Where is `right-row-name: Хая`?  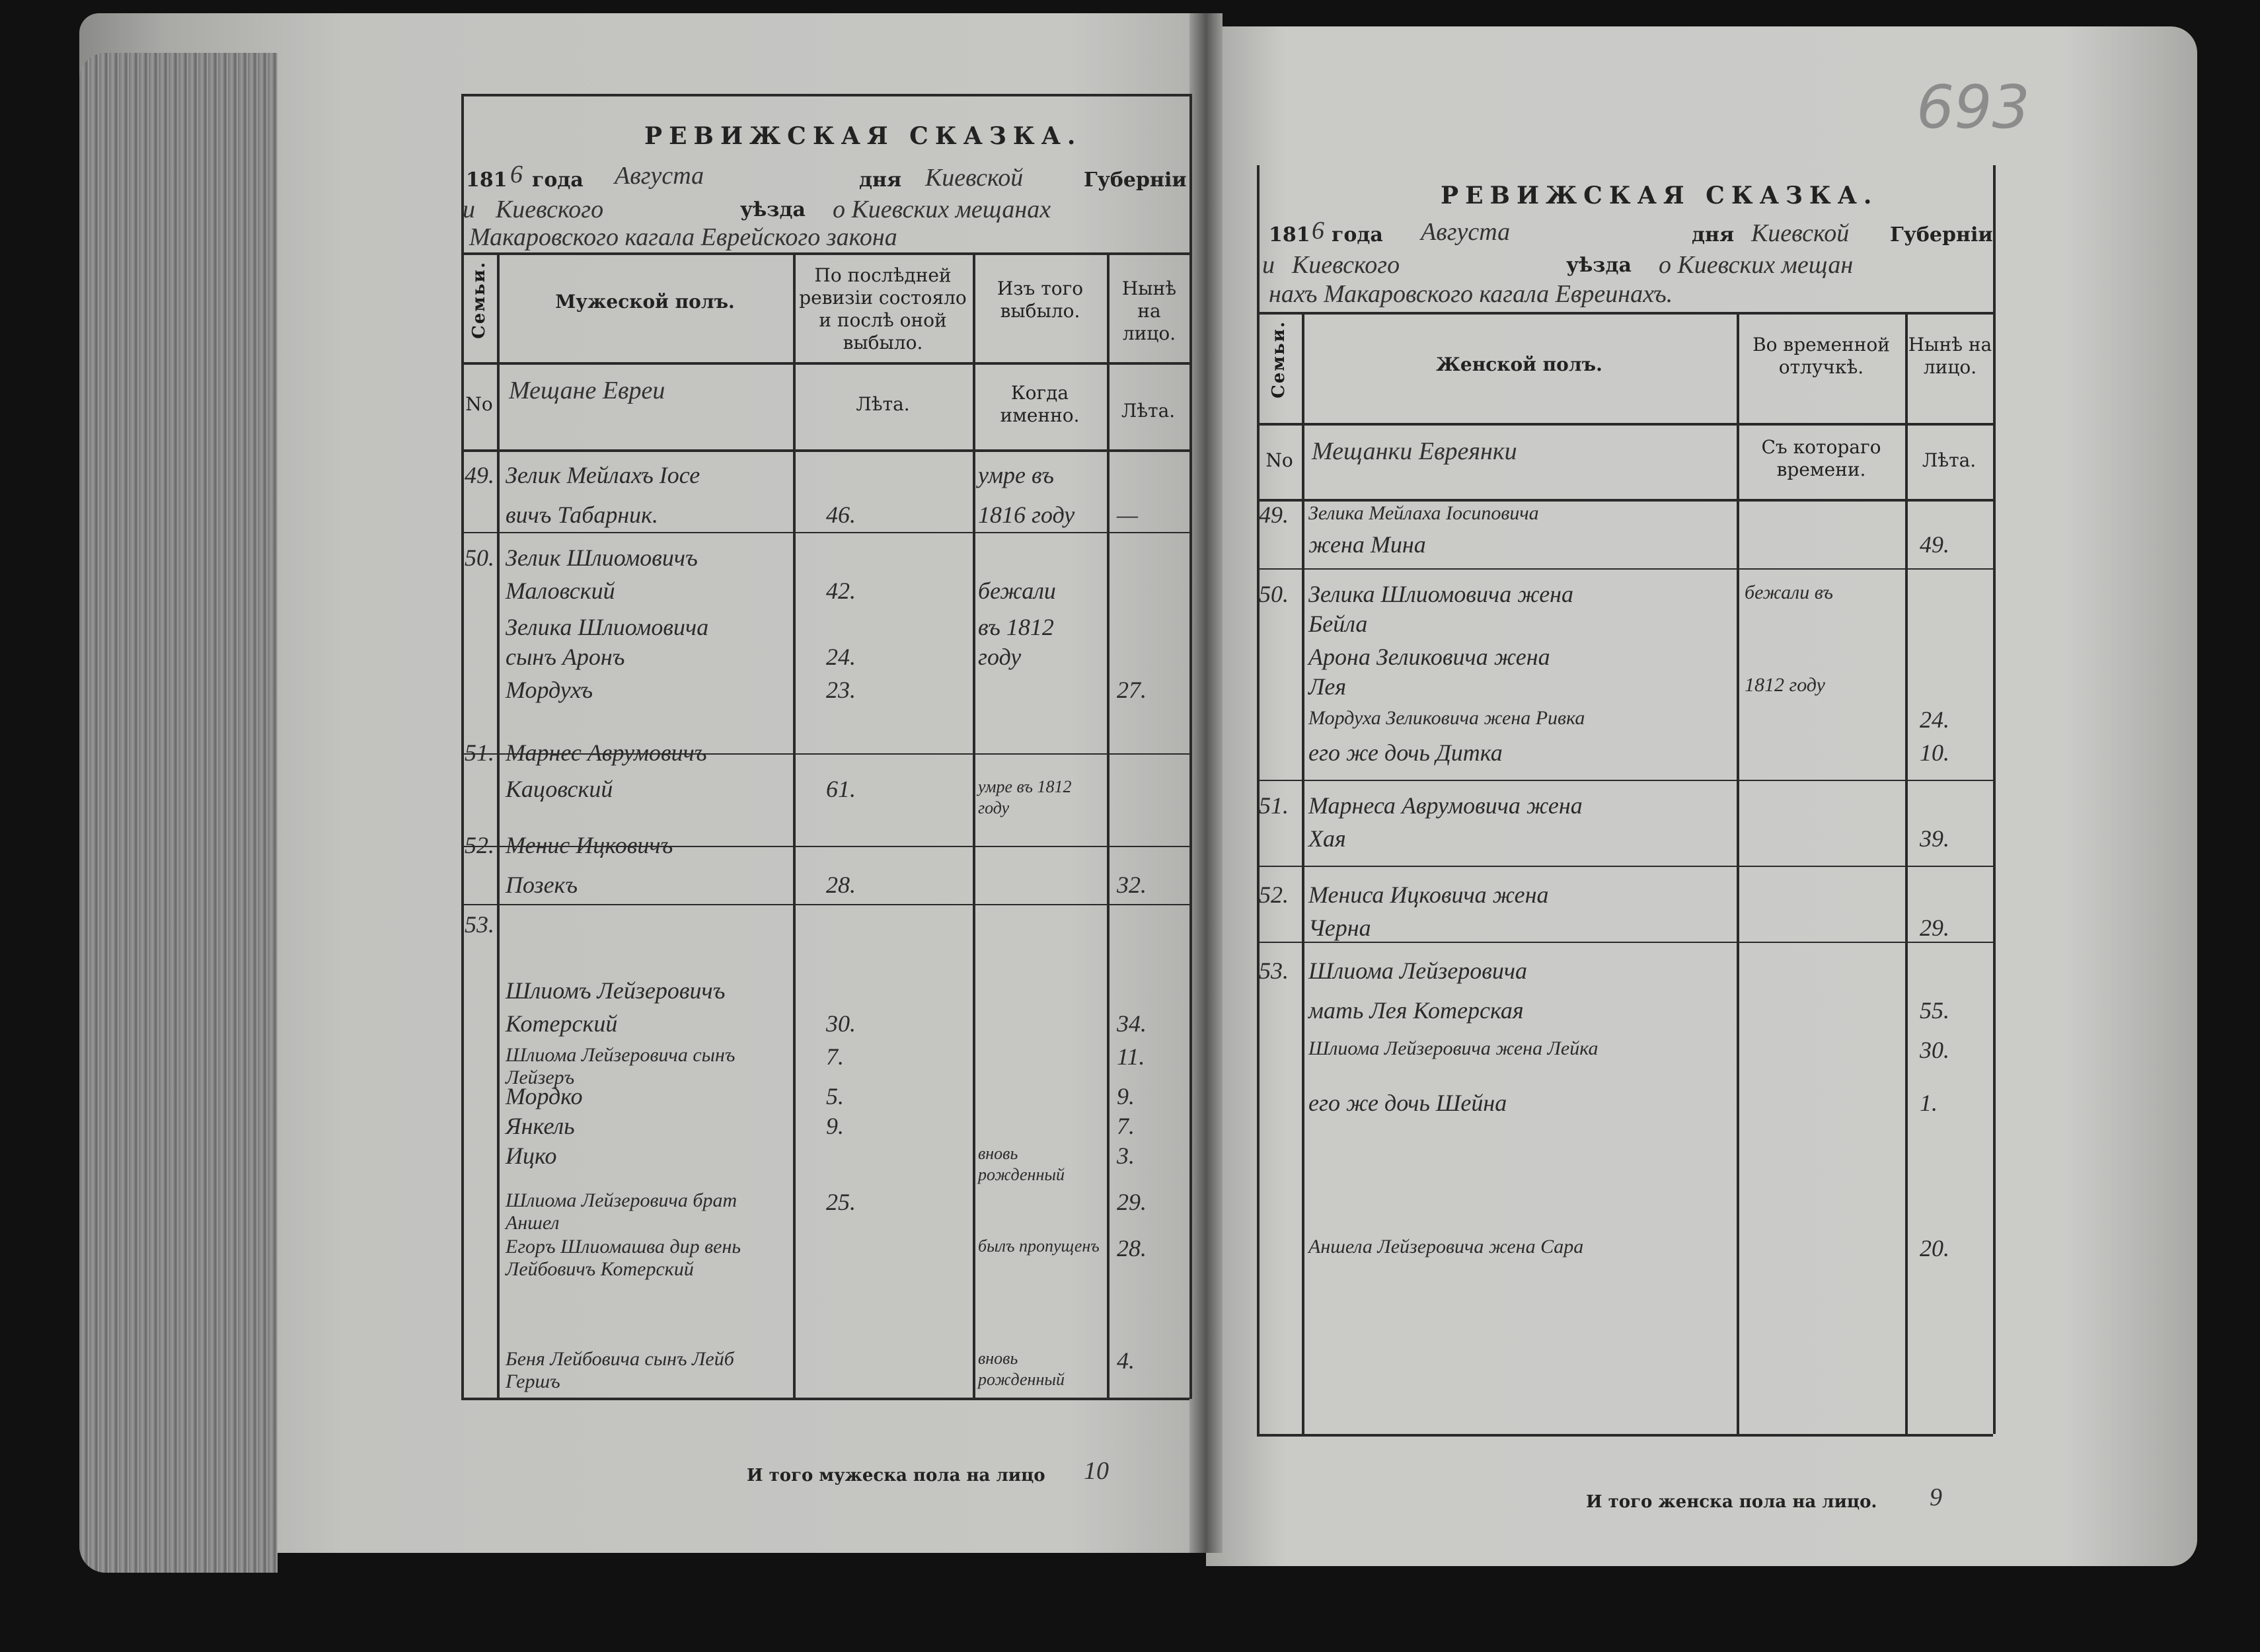
right-row-name: Хая is located at coordinates (1327, 839).